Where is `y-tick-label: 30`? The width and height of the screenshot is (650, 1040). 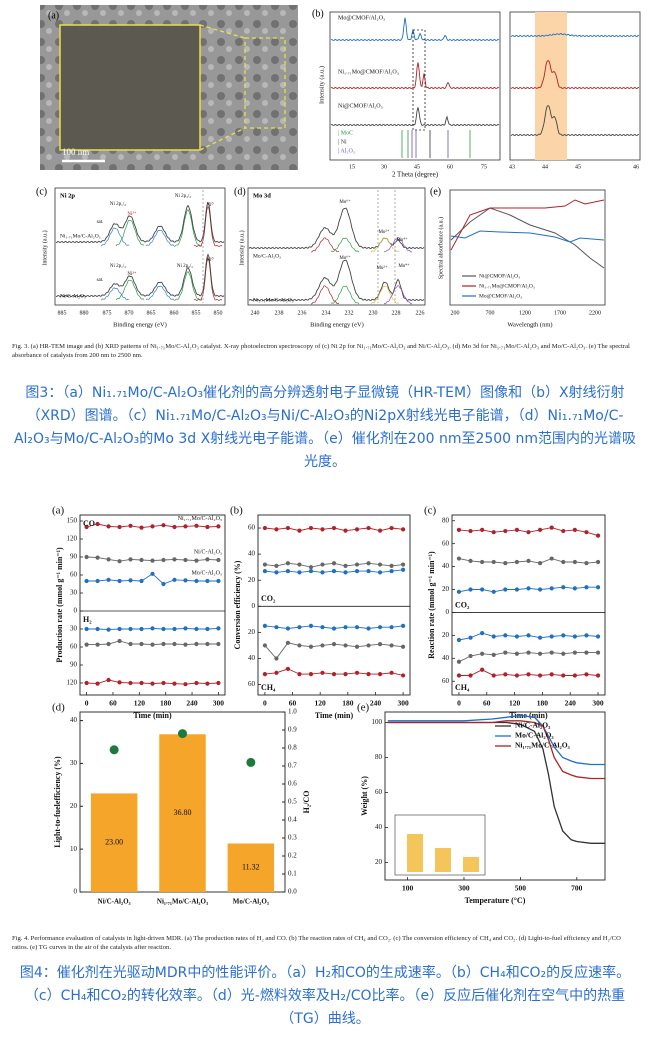
y-tick-label: 30 is located at coordinates (74, 763).